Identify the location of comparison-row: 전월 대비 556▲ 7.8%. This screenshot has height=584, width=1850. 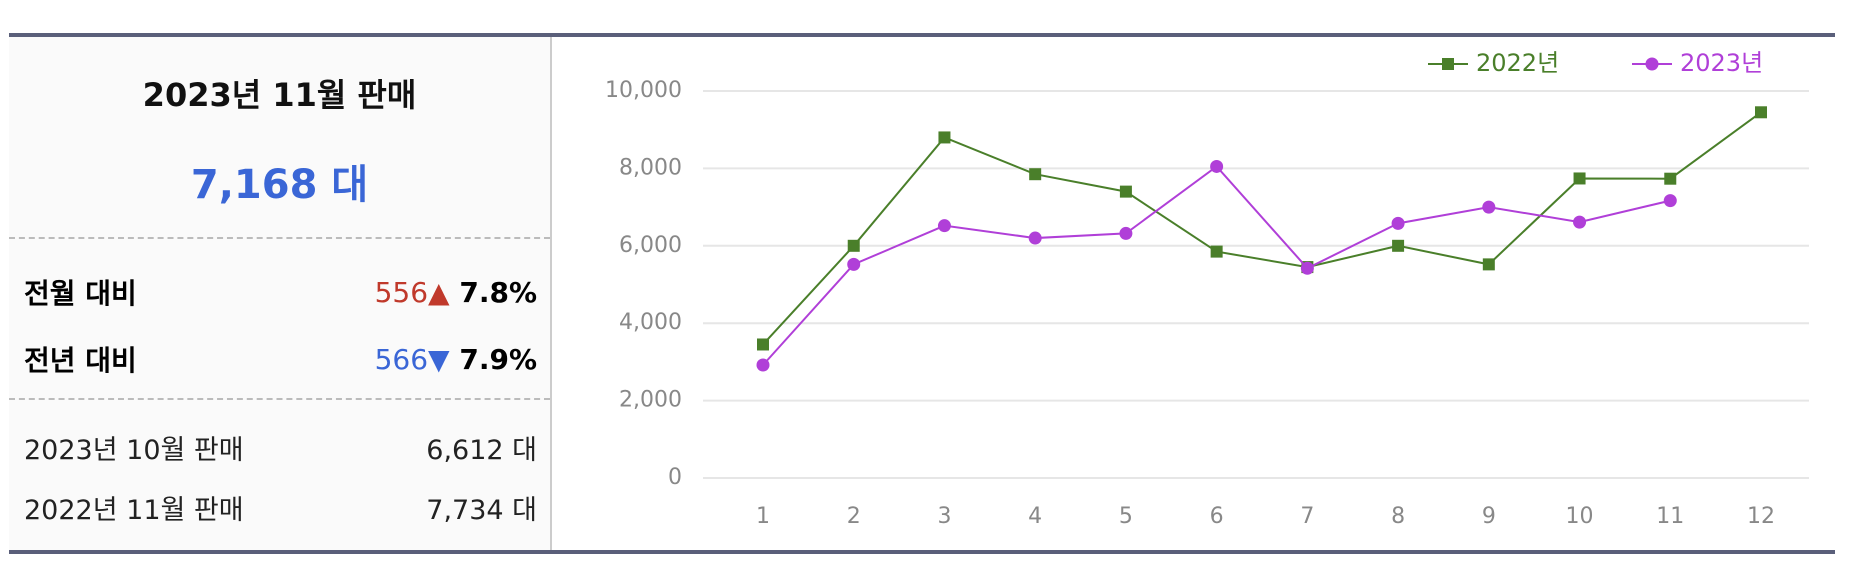
(280, 292).